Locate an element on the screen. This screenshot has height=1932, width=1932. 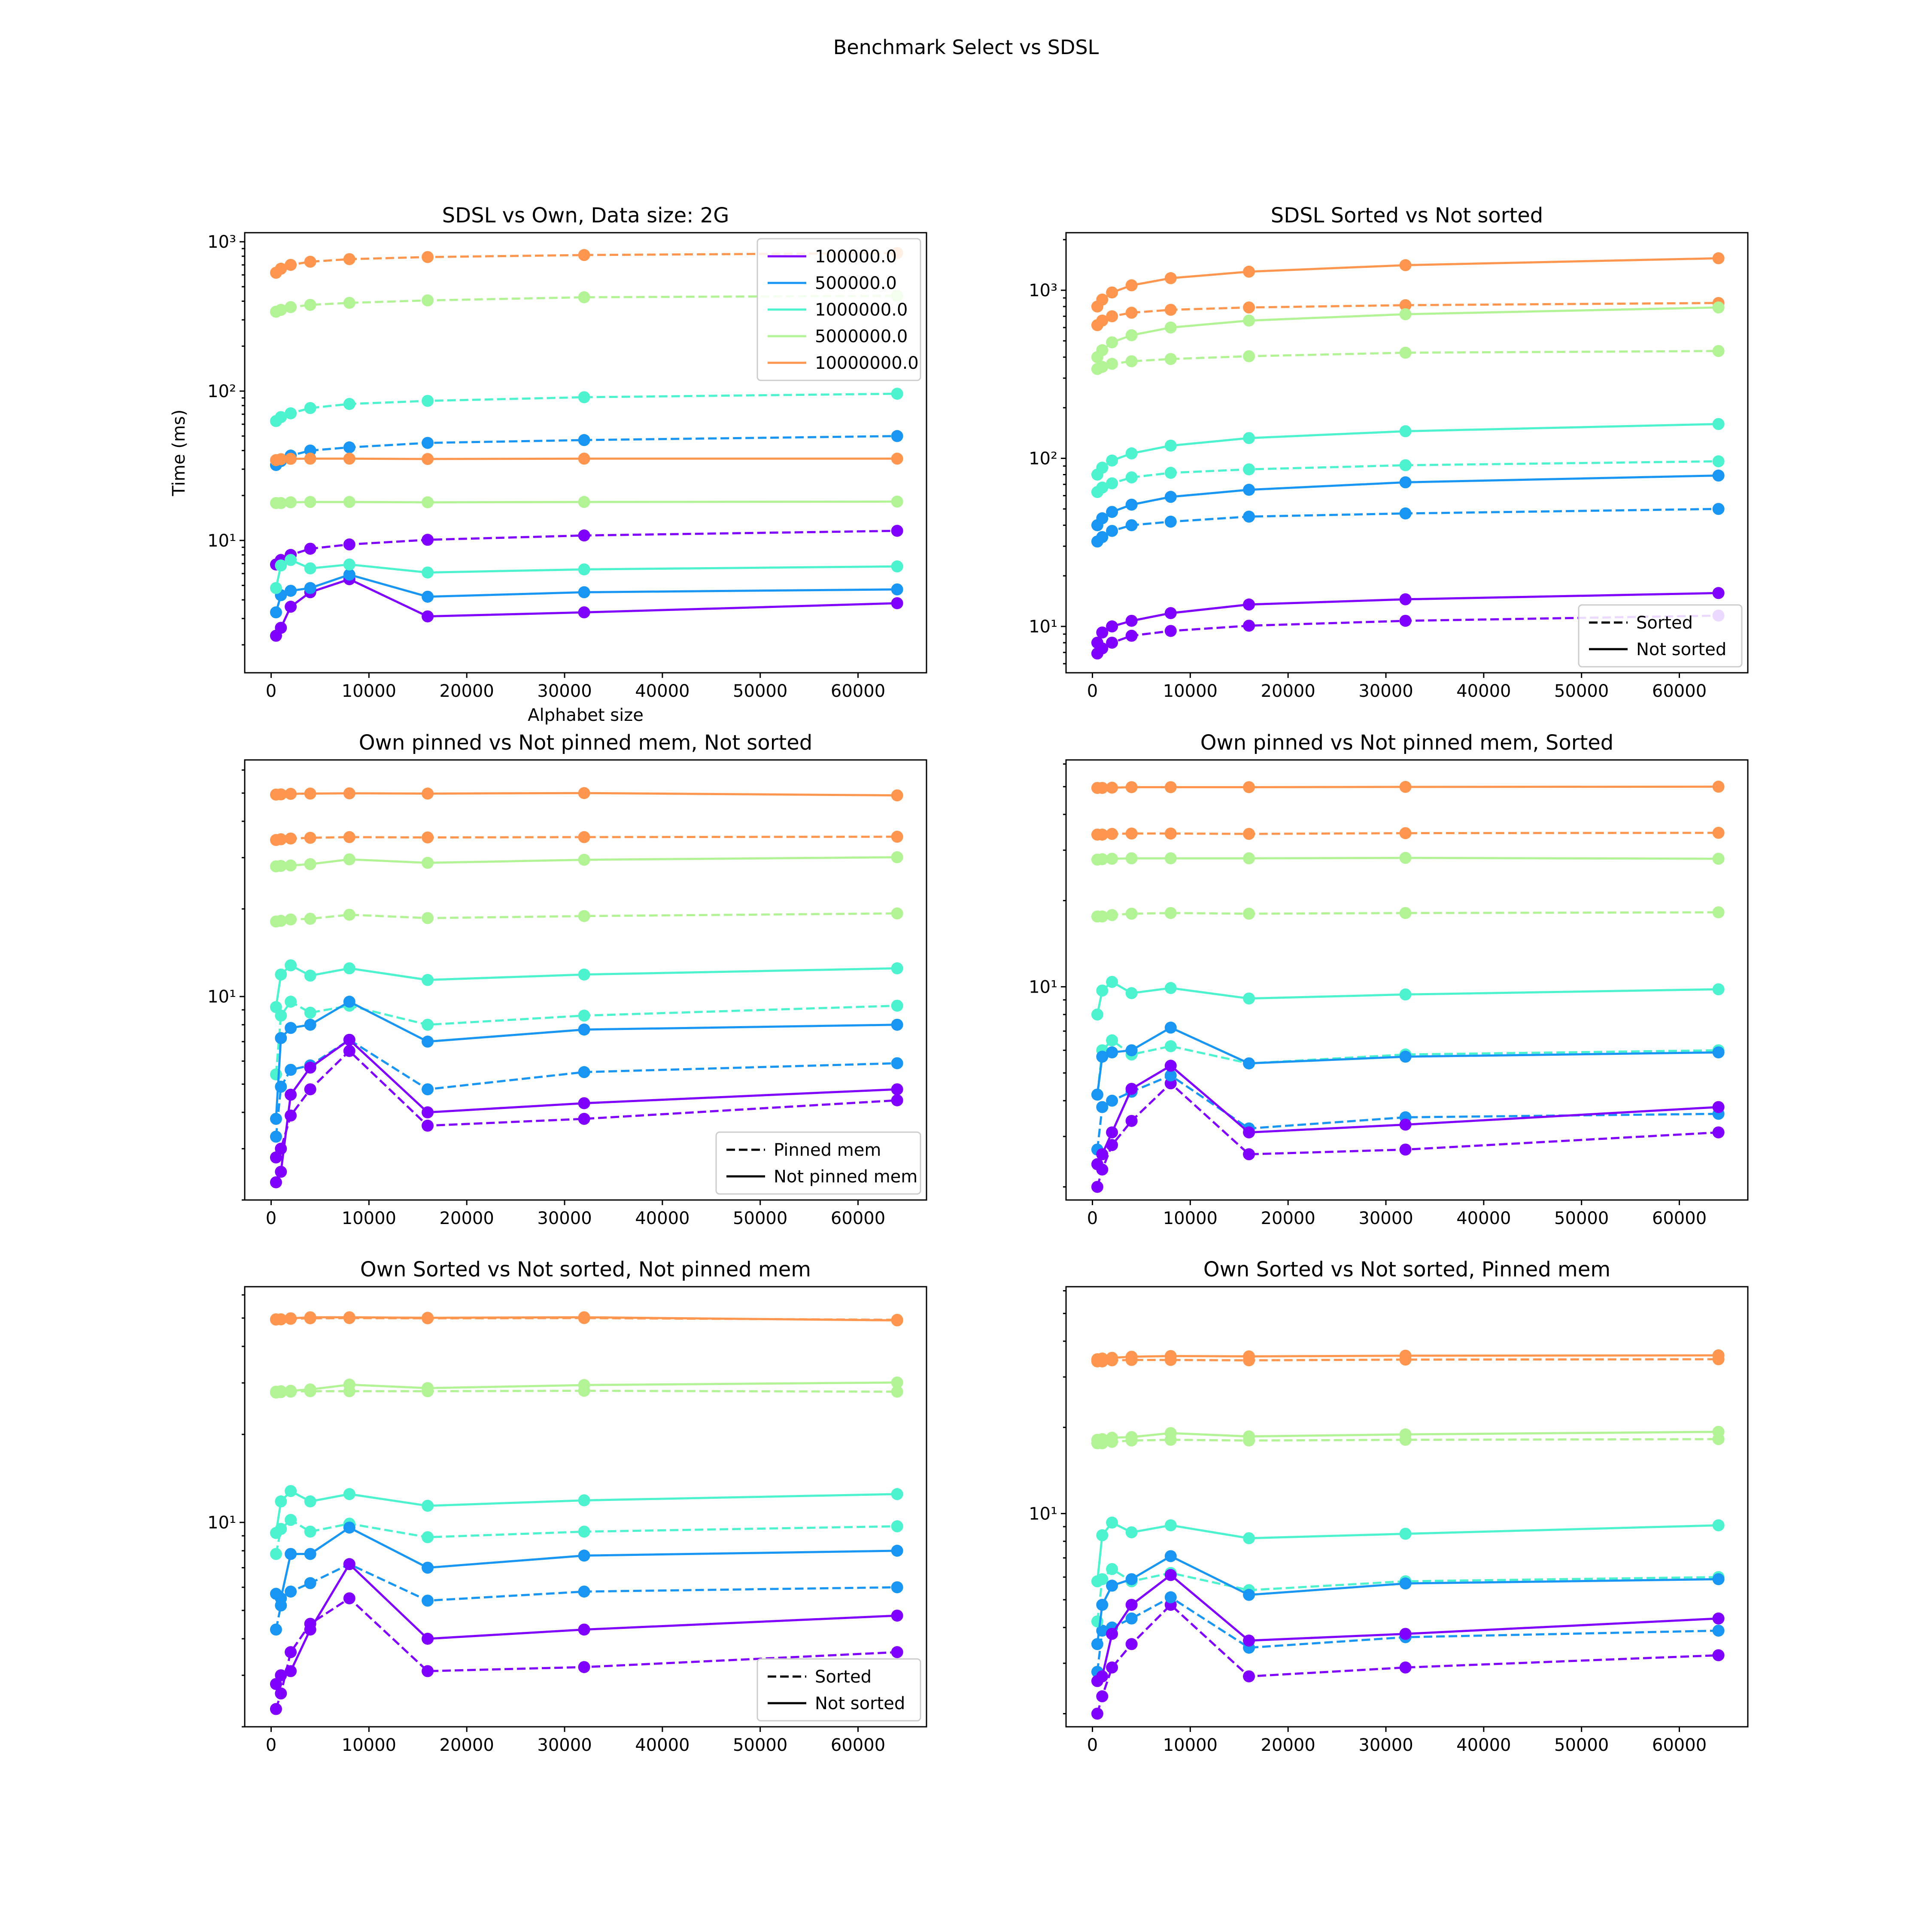
x-tick-label: 30000 is located at coordinates (1385, 1745).